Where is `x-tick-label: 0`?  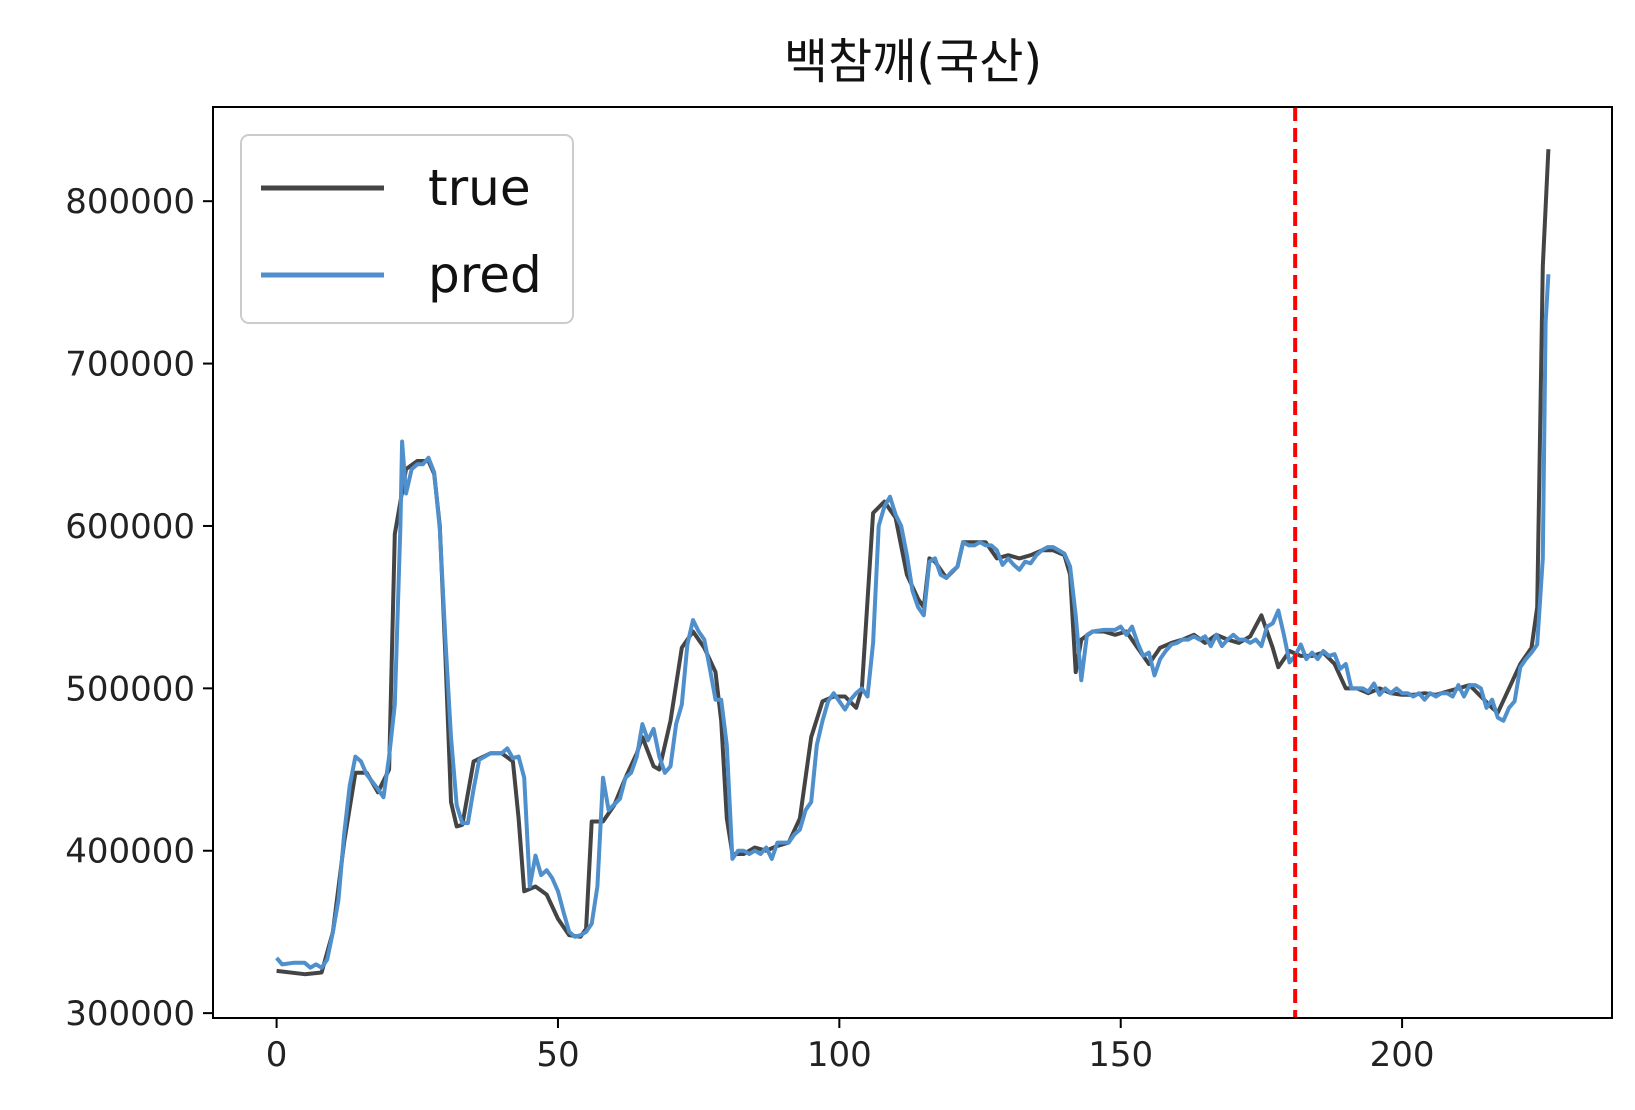 x-tick-label: 0 is located at coordinates (277, 1055).